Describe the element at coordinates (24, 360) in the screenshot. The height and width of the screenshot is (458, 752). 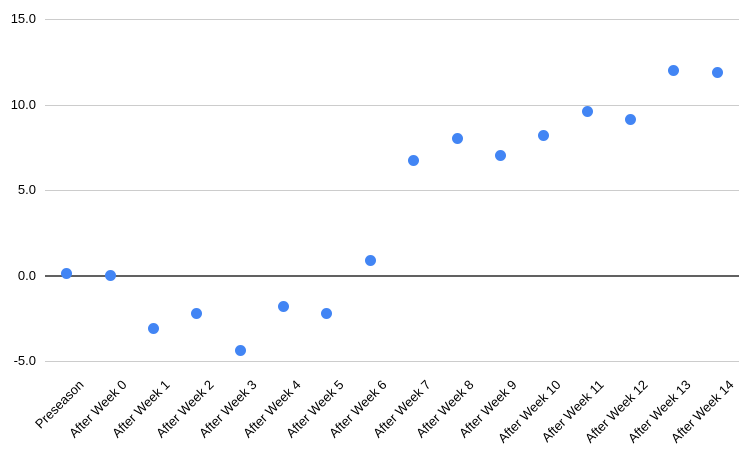
I see `y-axis-tick-label: -5.0` at that location.